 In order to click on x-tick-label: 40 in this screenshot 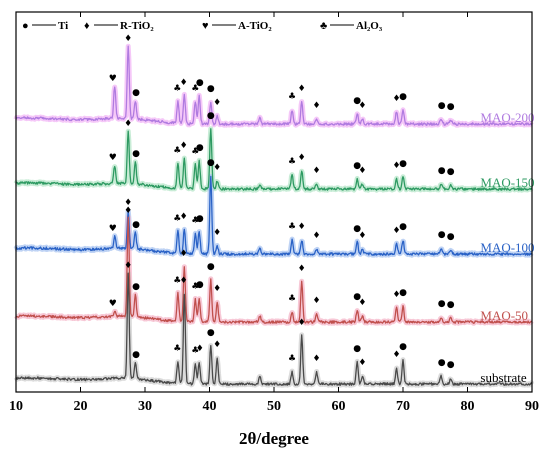, I will do `click(210, 406)`.